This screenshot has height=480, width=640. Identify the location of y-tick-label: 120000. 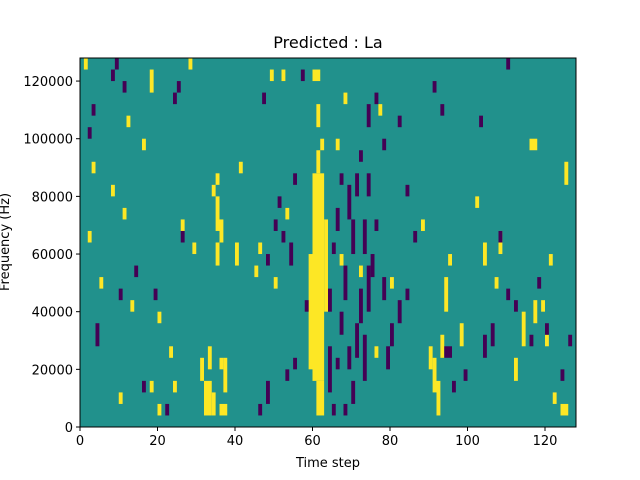
(48, 82).